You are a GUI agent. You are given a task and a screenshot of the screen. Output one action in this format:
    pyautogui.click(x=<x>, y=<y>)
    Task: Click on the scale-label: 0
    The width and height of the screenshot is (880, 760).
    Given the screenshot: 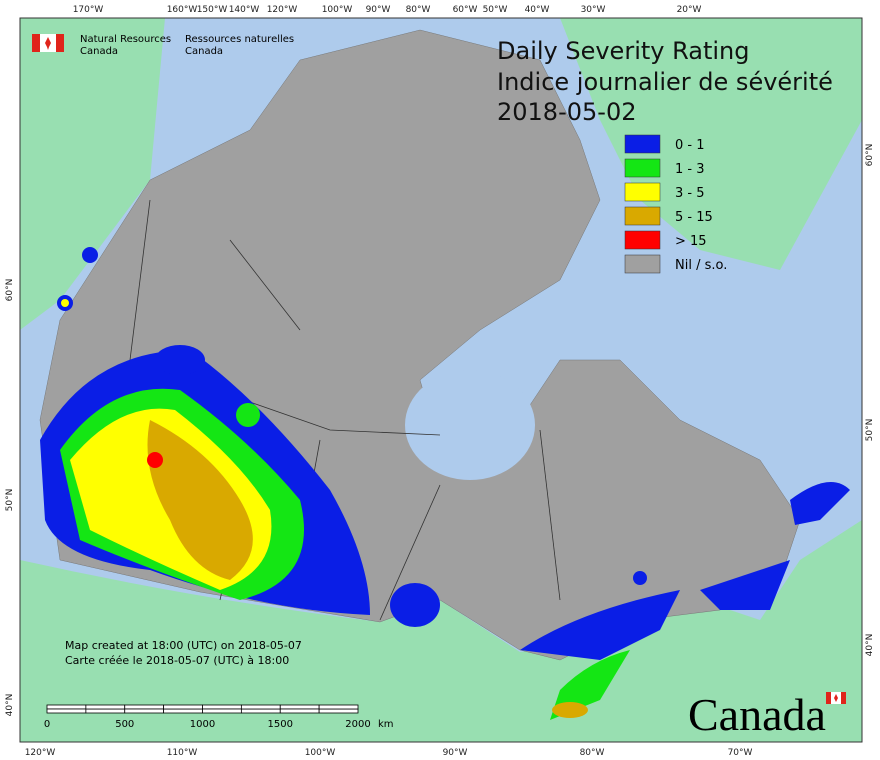 What is the action you would take?
    pyautogui.click(x=47, y=724)
    